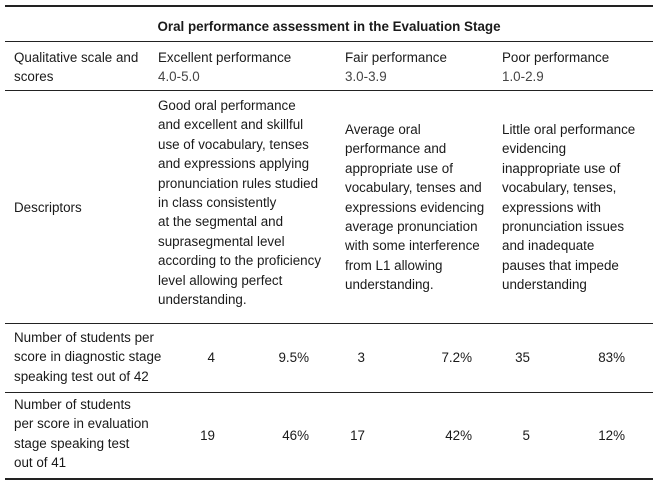 The width and height of the screenshot is (659, 487). What do you see at coordinates (329, 90) in the screenshot?
I see `header-rule` at bounding box center [329, 90].